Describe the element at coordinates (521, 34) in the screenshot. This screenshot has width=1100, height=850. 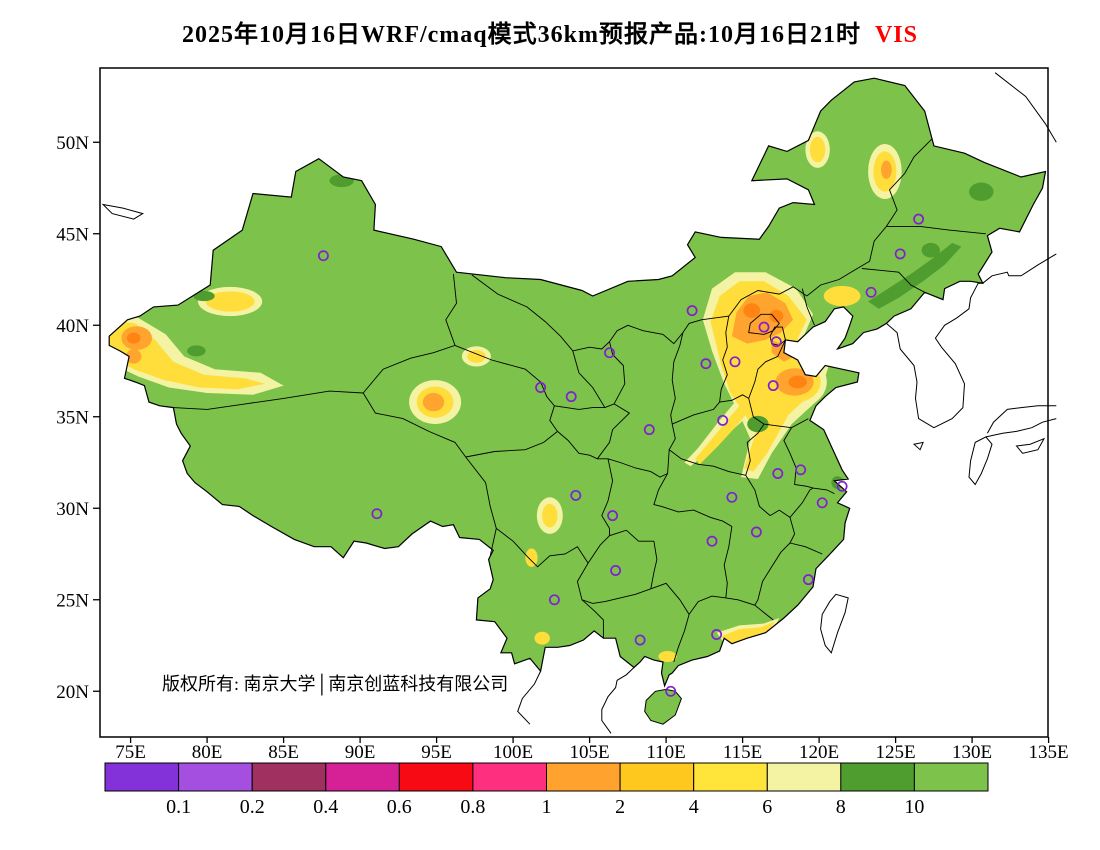
I see `title-main: 2025年10月16日WRF/cmaq模式36km预报产品:10月16日21时` at that location.